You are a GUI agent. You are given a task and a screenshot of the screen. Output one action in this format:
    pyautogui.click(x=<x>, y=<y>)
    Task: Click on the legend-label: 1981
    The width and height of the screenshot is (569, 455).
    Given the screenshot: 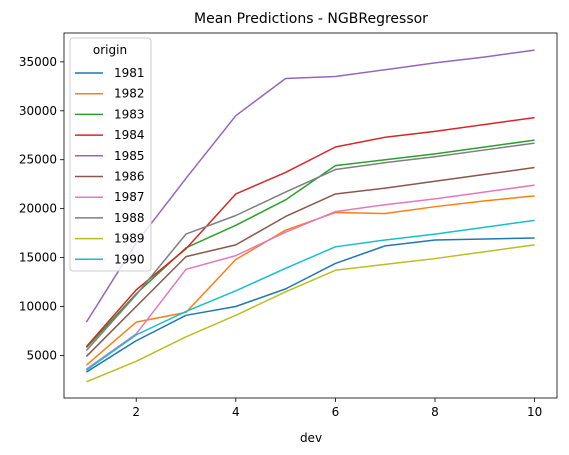 What is the action you would take?
    pyautogui.click(x=129, y=73)
    